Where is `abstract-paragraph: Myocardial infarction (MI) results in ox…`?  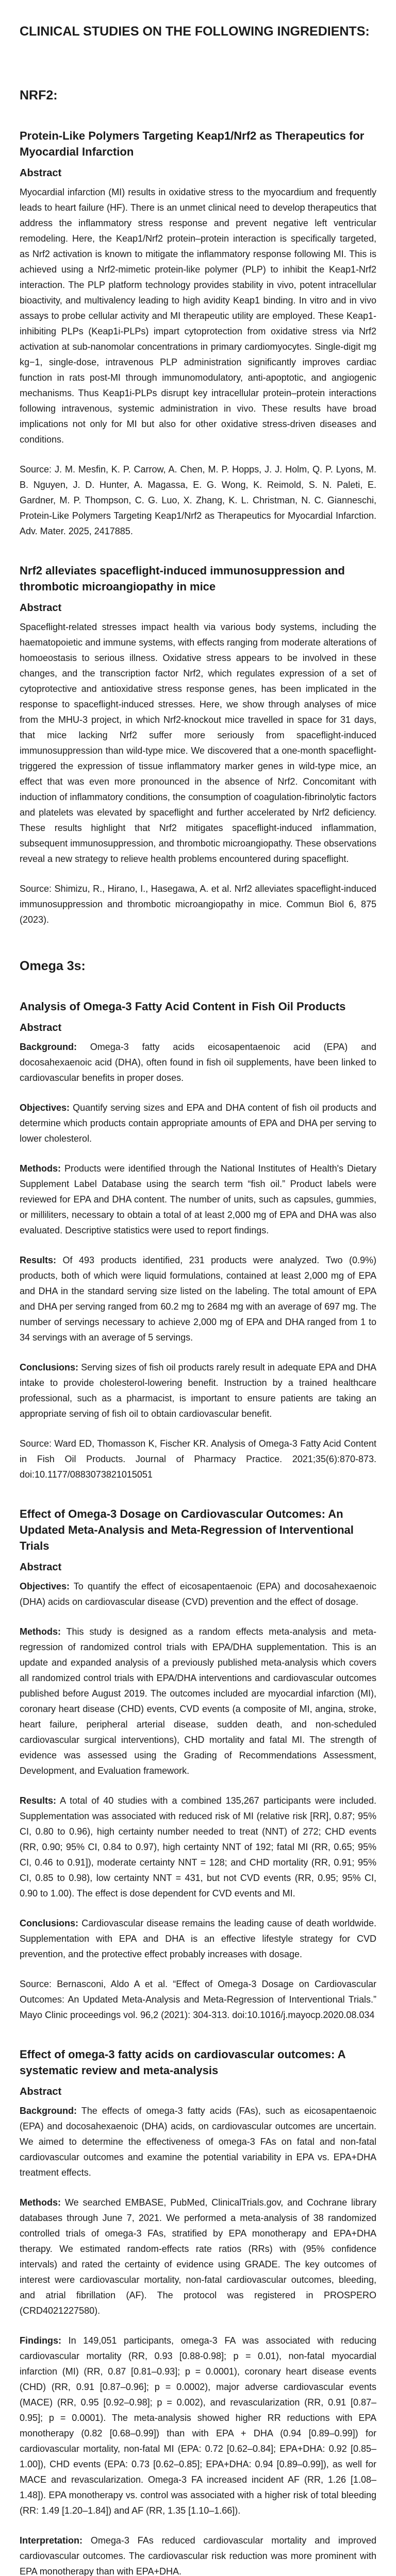 abstract-paragraph: Myocardial infarction (MI) results in ox… is located at coordinates (198, 315).